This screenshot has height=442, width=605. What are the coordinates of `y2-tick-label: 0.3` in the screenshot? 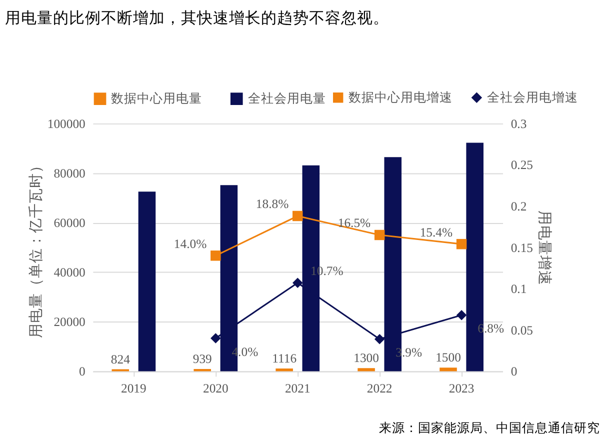 It's located at (518, 123).